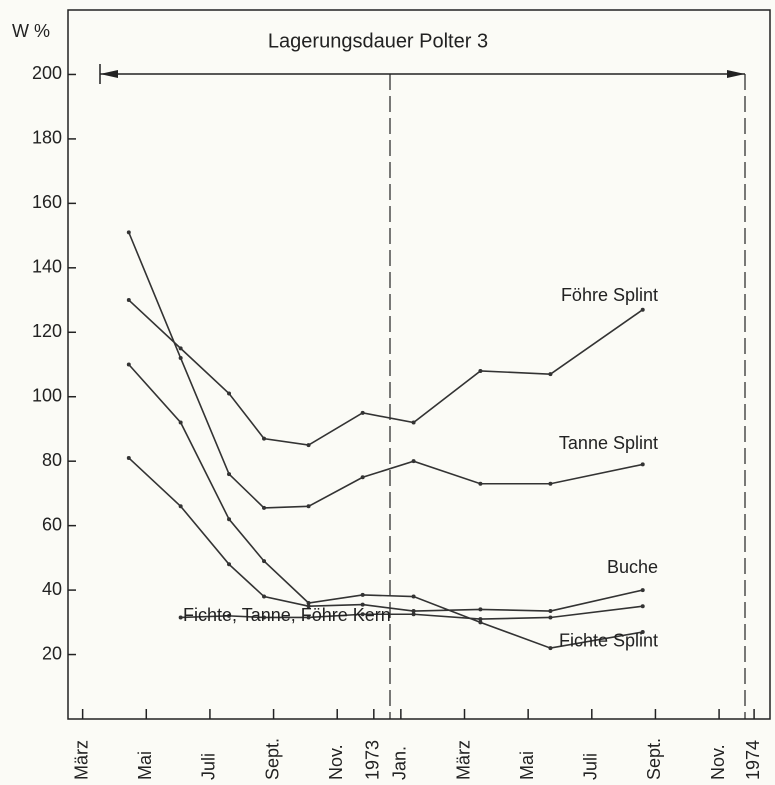  I want to click on y-tick-label: 100, so click(47, 395).